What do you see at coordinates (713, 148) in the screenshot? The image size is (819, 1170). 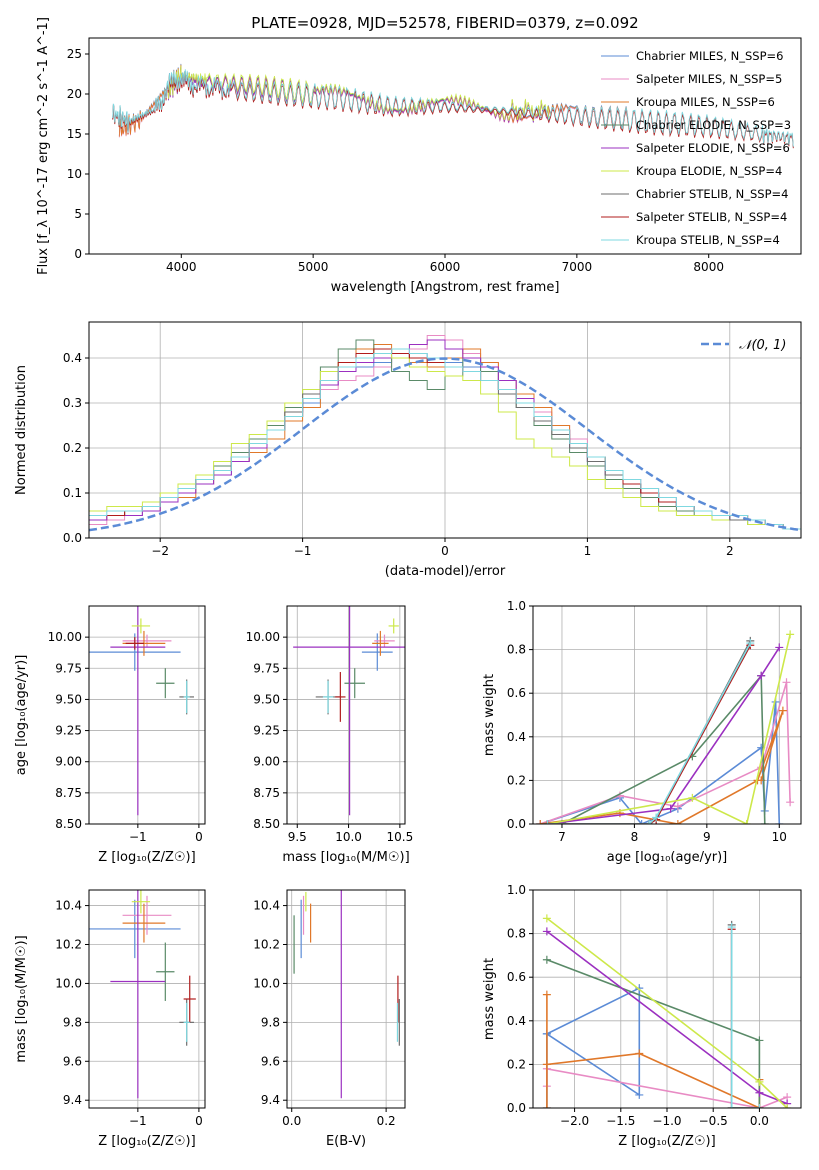 I see `legend-label-salpeter_elodie: Salpeter ELODIE, N_SSP=6` at bounding box center [713, 148].